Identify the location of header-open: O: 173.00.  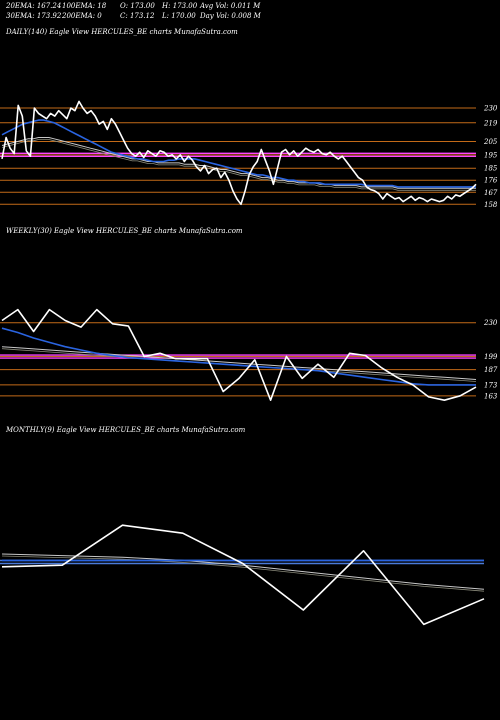
(137, 6).